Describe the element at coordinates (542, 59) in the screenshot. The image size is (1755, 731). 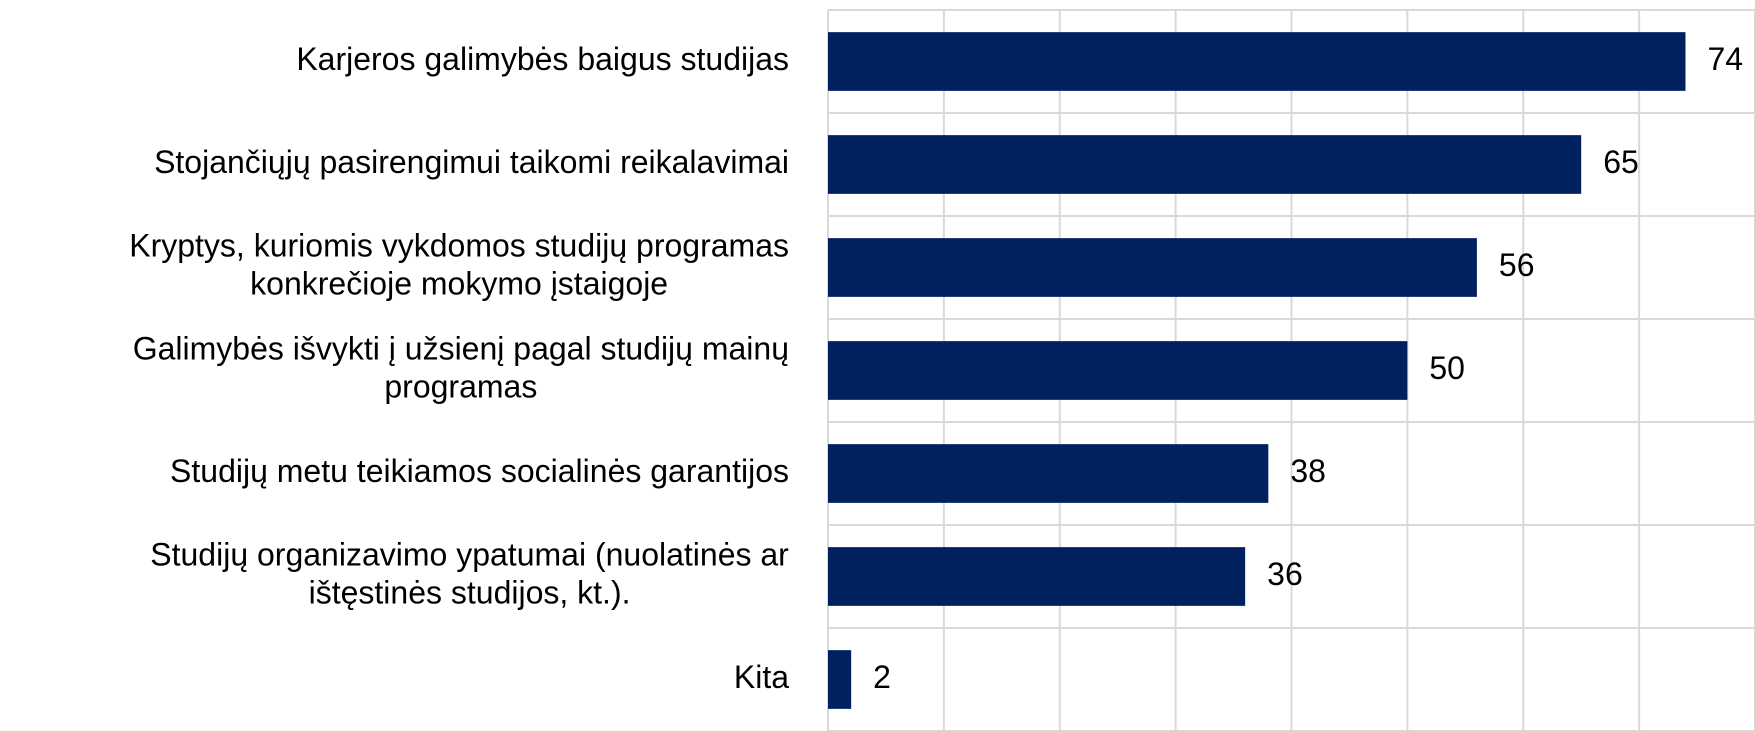
I see `y-tick-label: Karjeros galimybės baigus studijas` at that location.